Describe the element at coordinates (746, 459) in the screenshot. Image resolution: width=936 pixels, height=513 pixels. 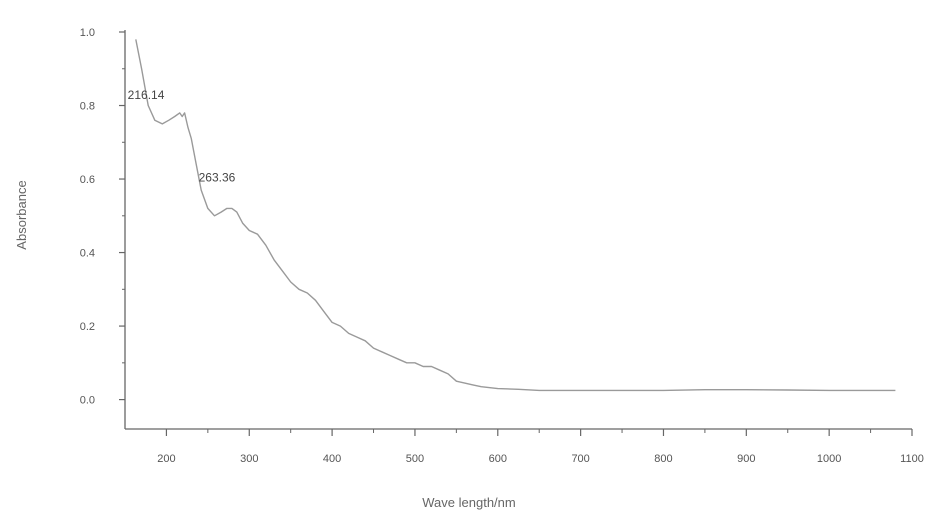
I see `x-tick-label: 900` at that location.